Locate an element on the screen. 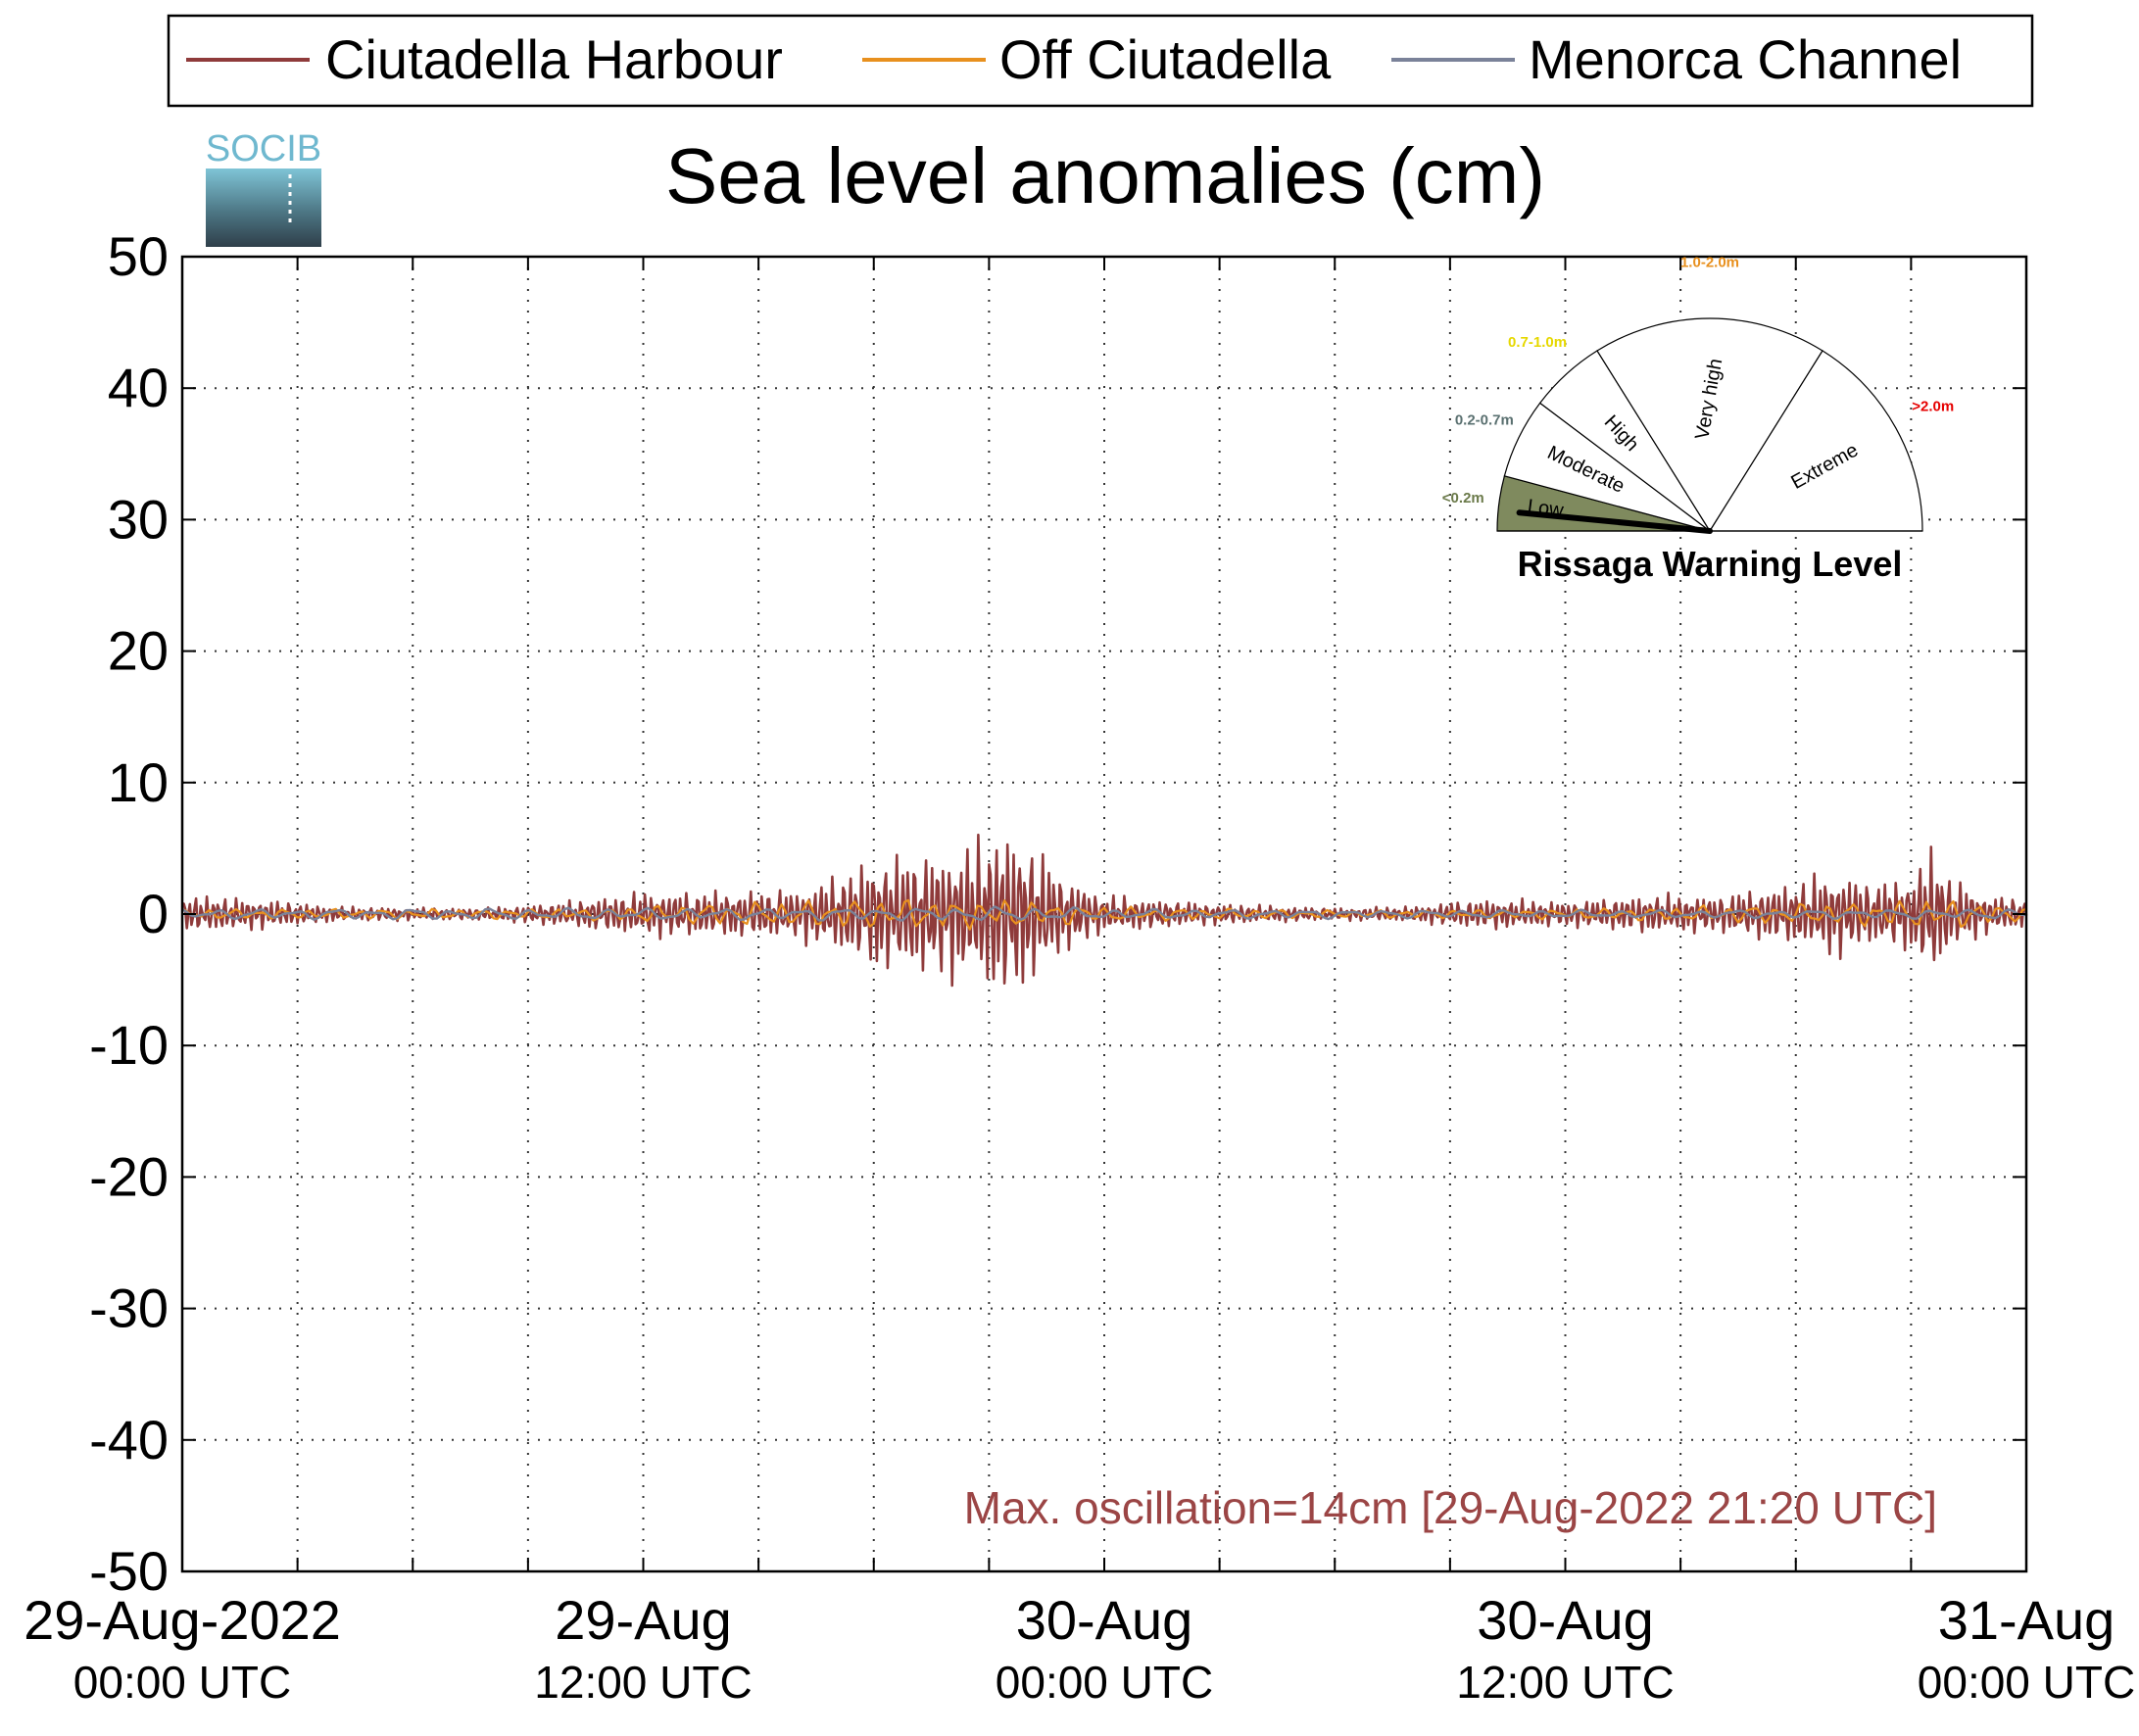 This screenshot has width=2139, height=1736. y-tick-label: 50 is located at coordinates (138, 256).